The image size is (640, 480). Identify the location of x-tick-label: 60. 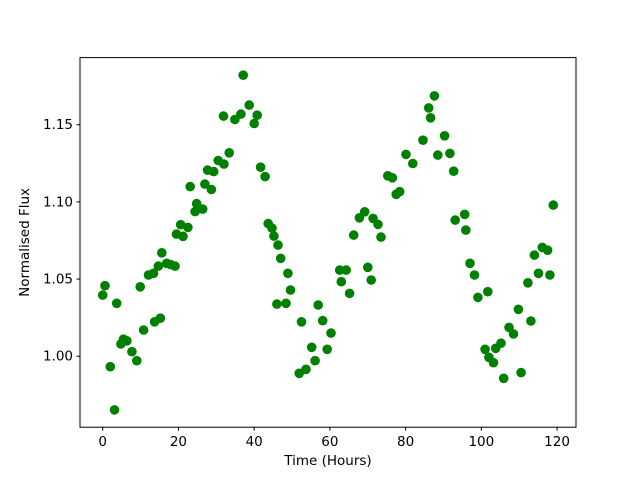
(329, 442).